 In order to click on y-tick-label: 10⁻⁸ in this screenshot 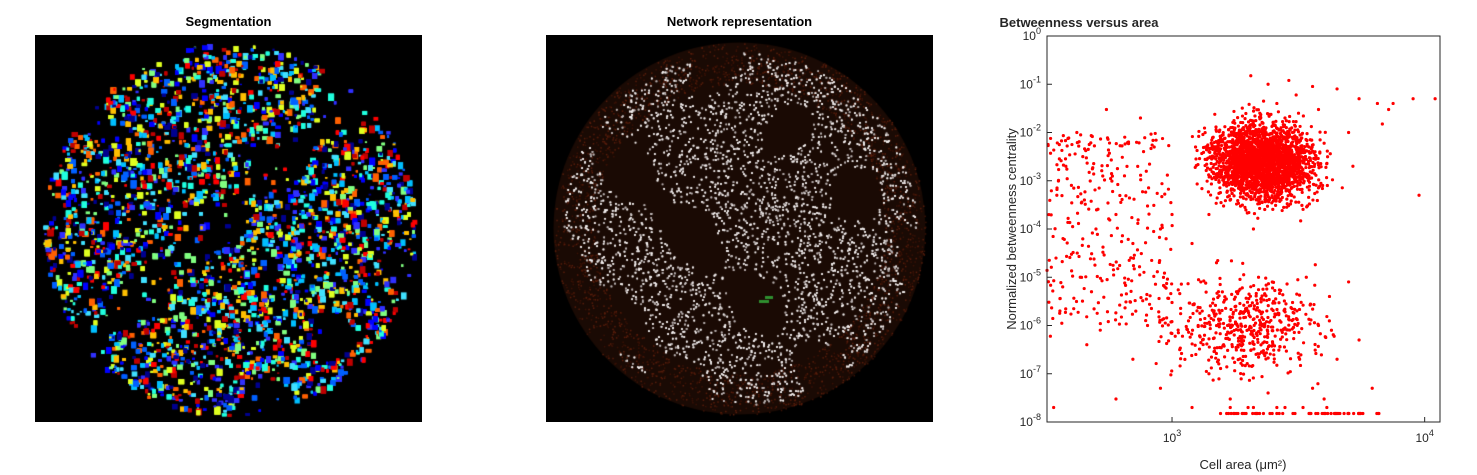, I will do `click(1030, 420)`.